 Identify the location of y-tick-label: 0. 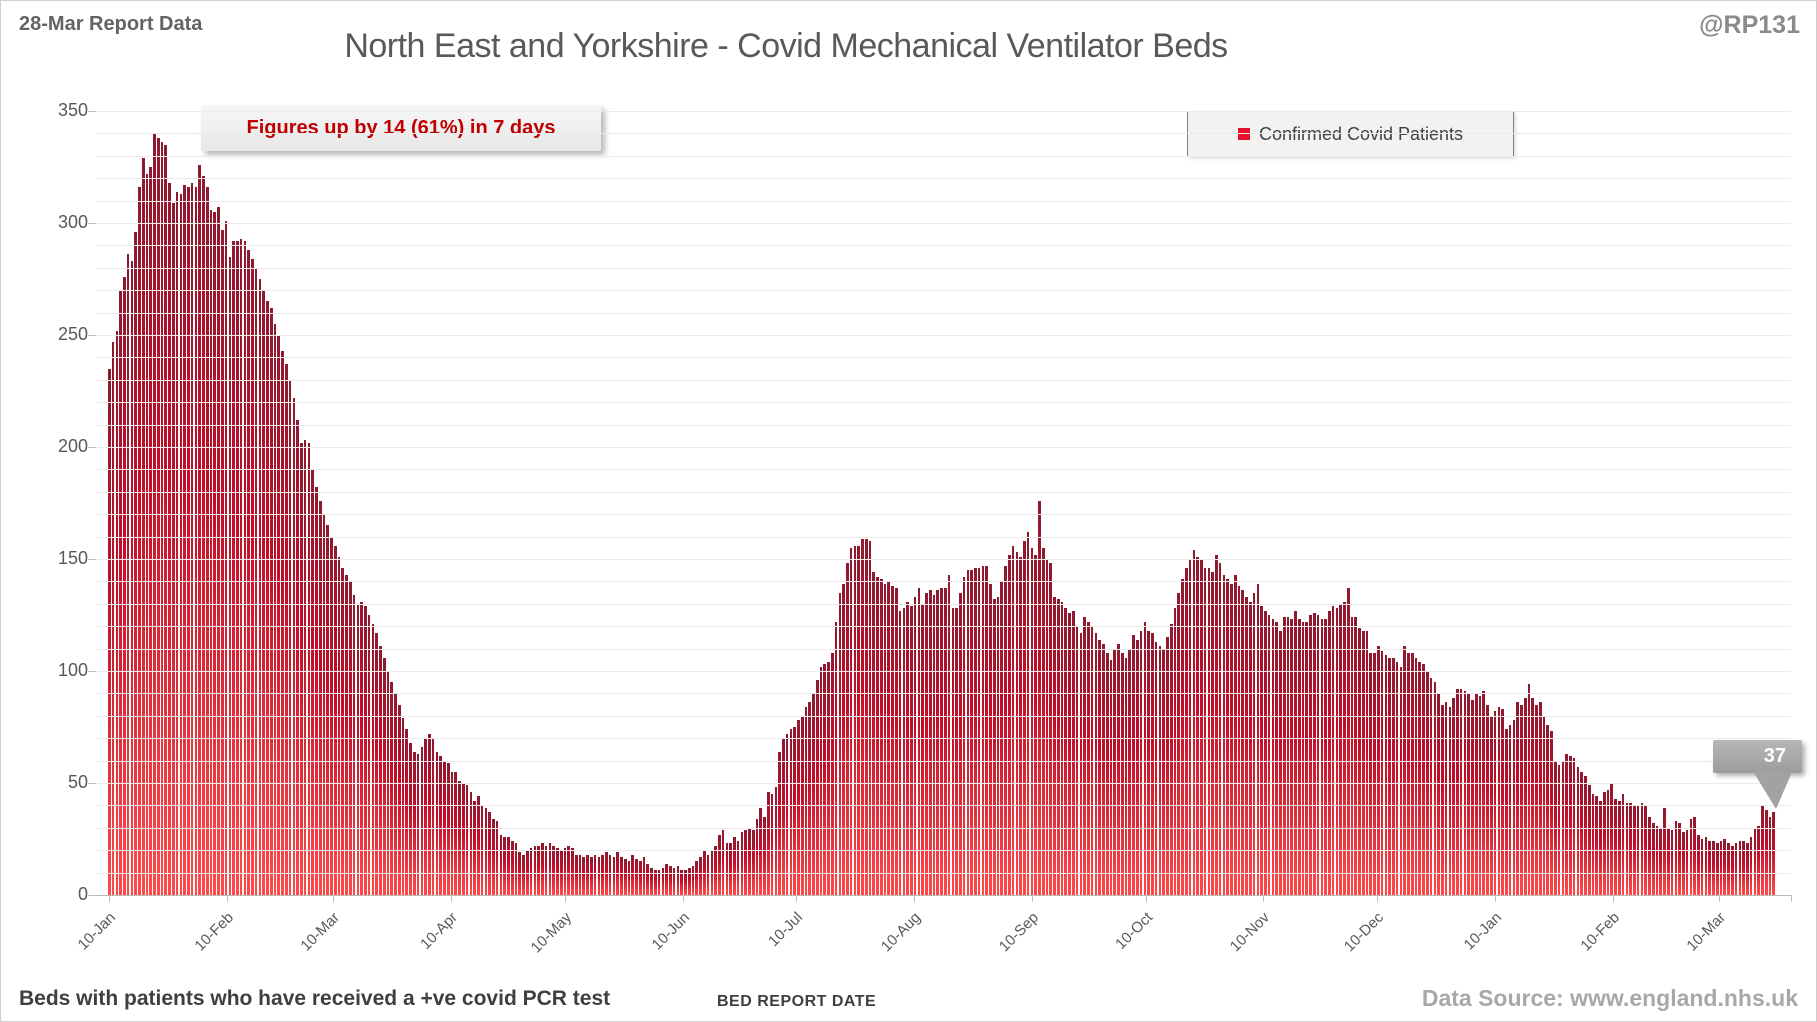
(82, 894).